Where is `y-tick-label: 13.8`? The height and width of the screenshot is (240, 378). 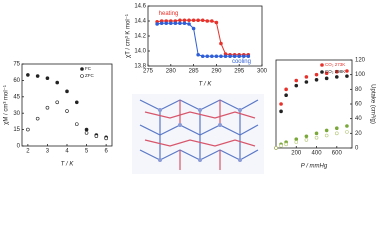 y-tick-label: 13.8 is located at coordinates (140, 67).